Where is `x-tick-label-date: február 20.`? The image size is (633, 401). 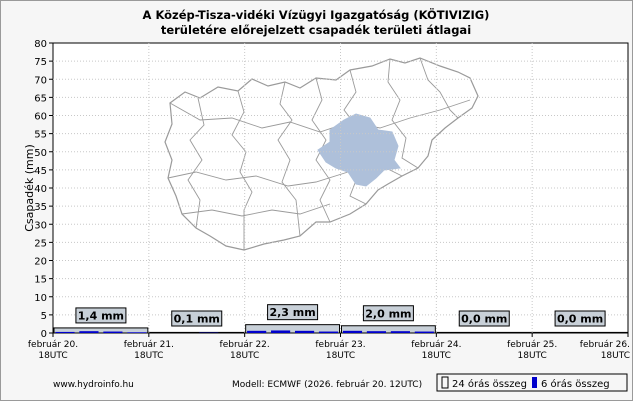
x-tick-label-date: február 20. is located at coordinates (53, 345).